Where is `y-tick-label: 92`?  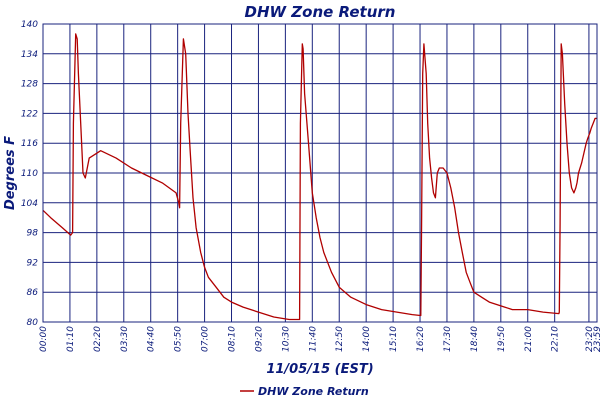
y-tick-label: 92 is located at coordinates (33, 263).